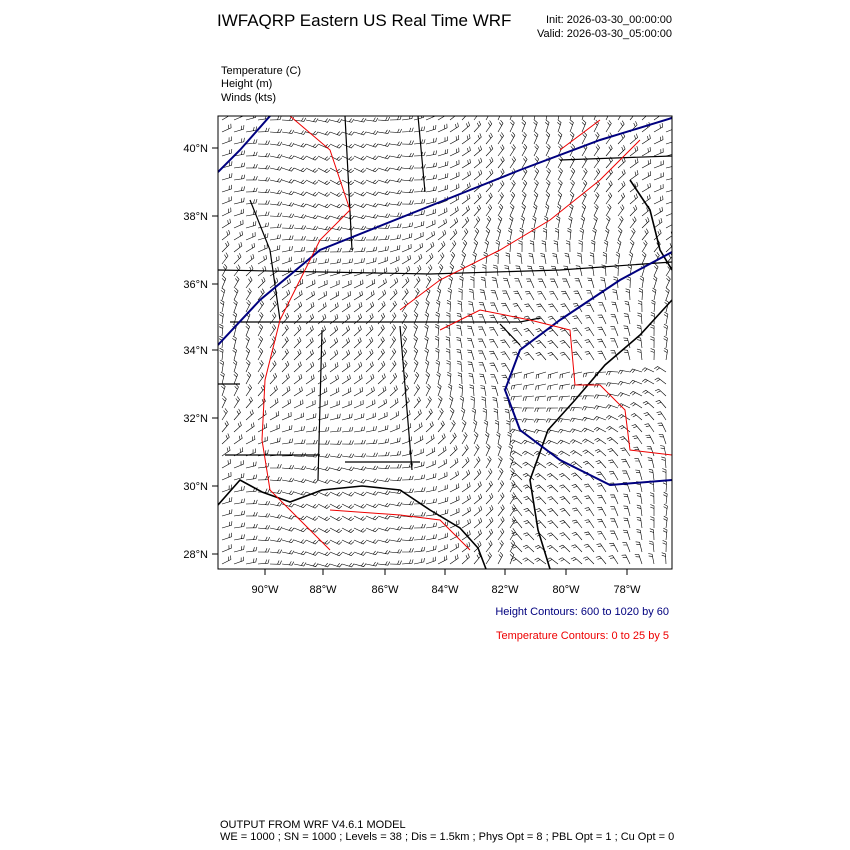 The image size is (850, 850). Describe the element at coordinates (195, 149) in the screenshot. I see `lat-label: 40°N` at that location.